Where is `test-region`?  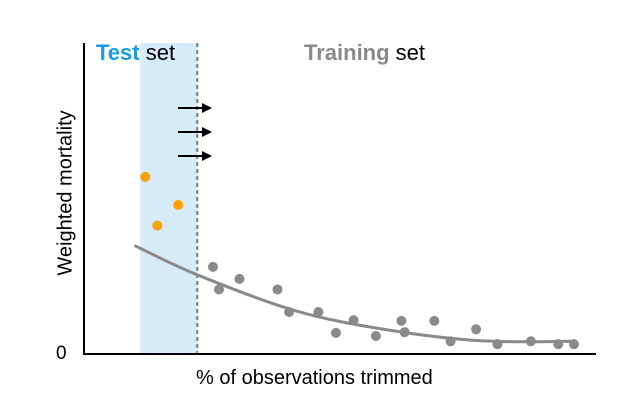 test-region is located at coordinates (169, 198).